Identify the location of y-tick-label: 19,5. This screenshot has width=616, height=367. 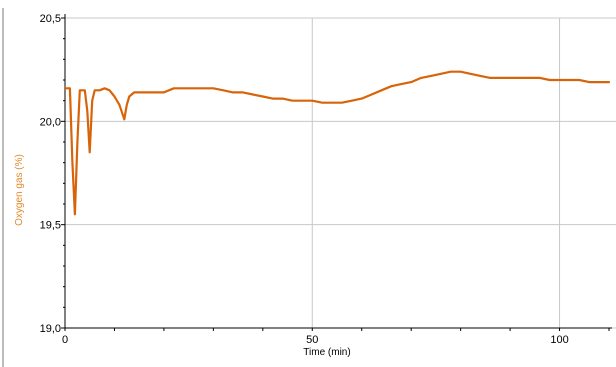
(50, 226).